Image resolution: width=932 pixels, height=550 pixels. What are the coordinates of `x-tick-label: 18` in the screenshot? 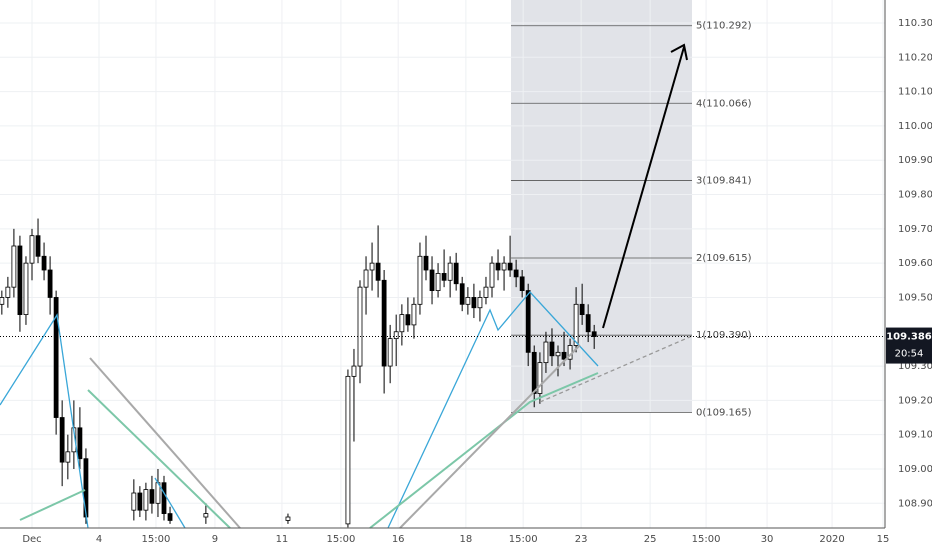 It's located at (466, 539).